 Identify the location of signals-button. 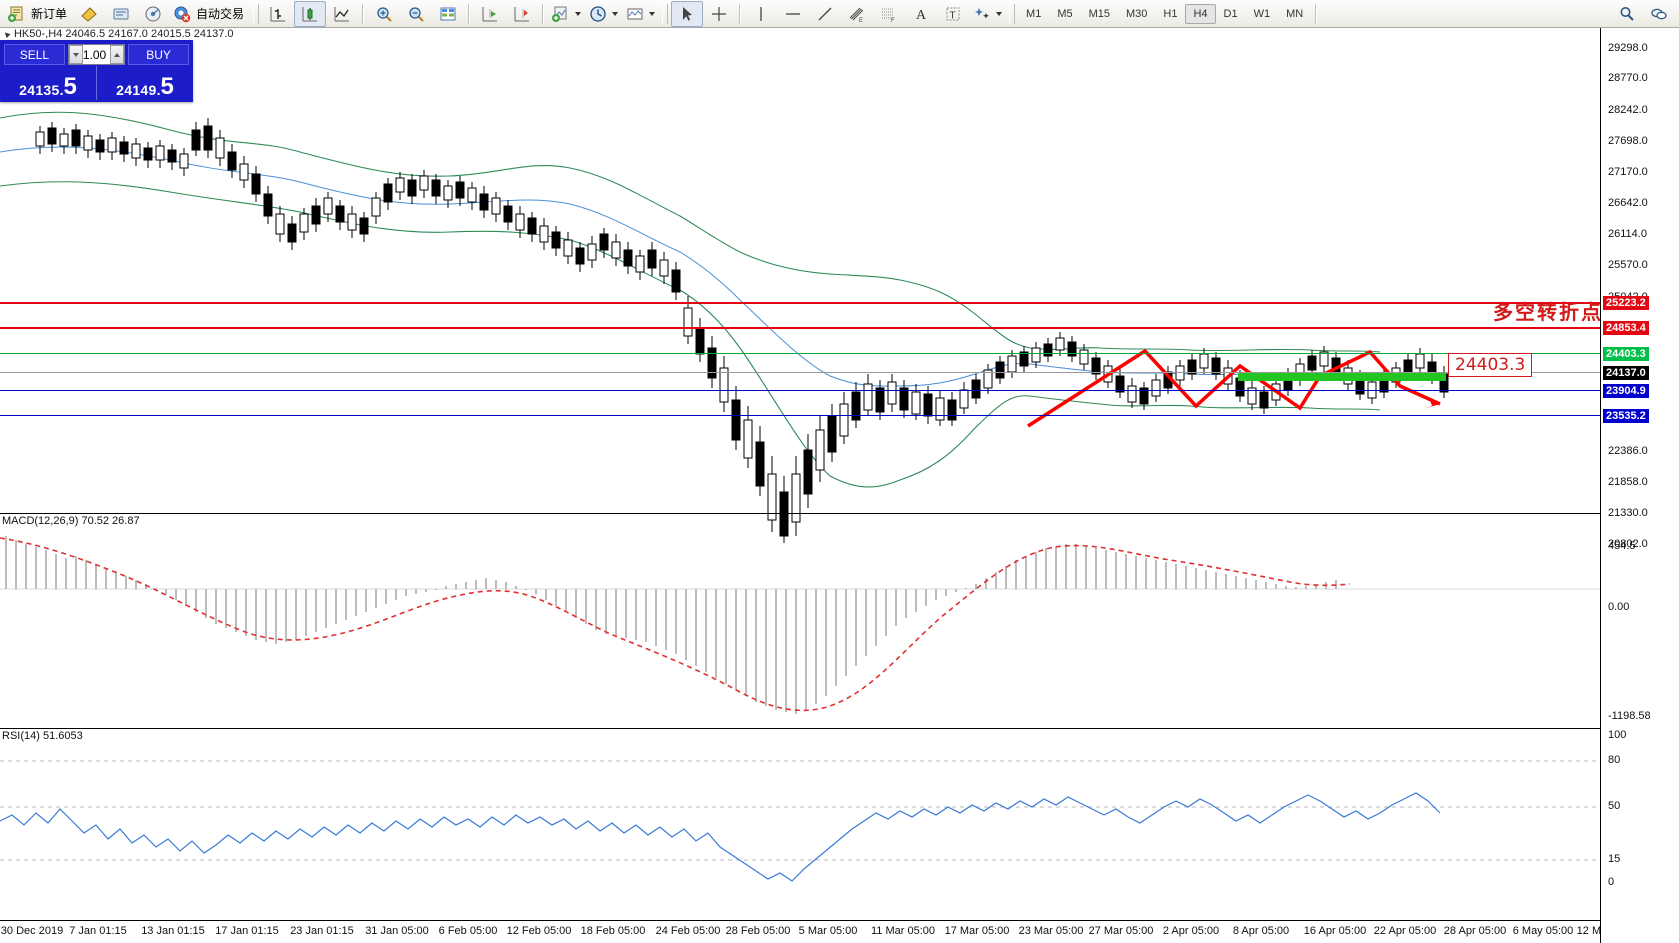
(153, 14).